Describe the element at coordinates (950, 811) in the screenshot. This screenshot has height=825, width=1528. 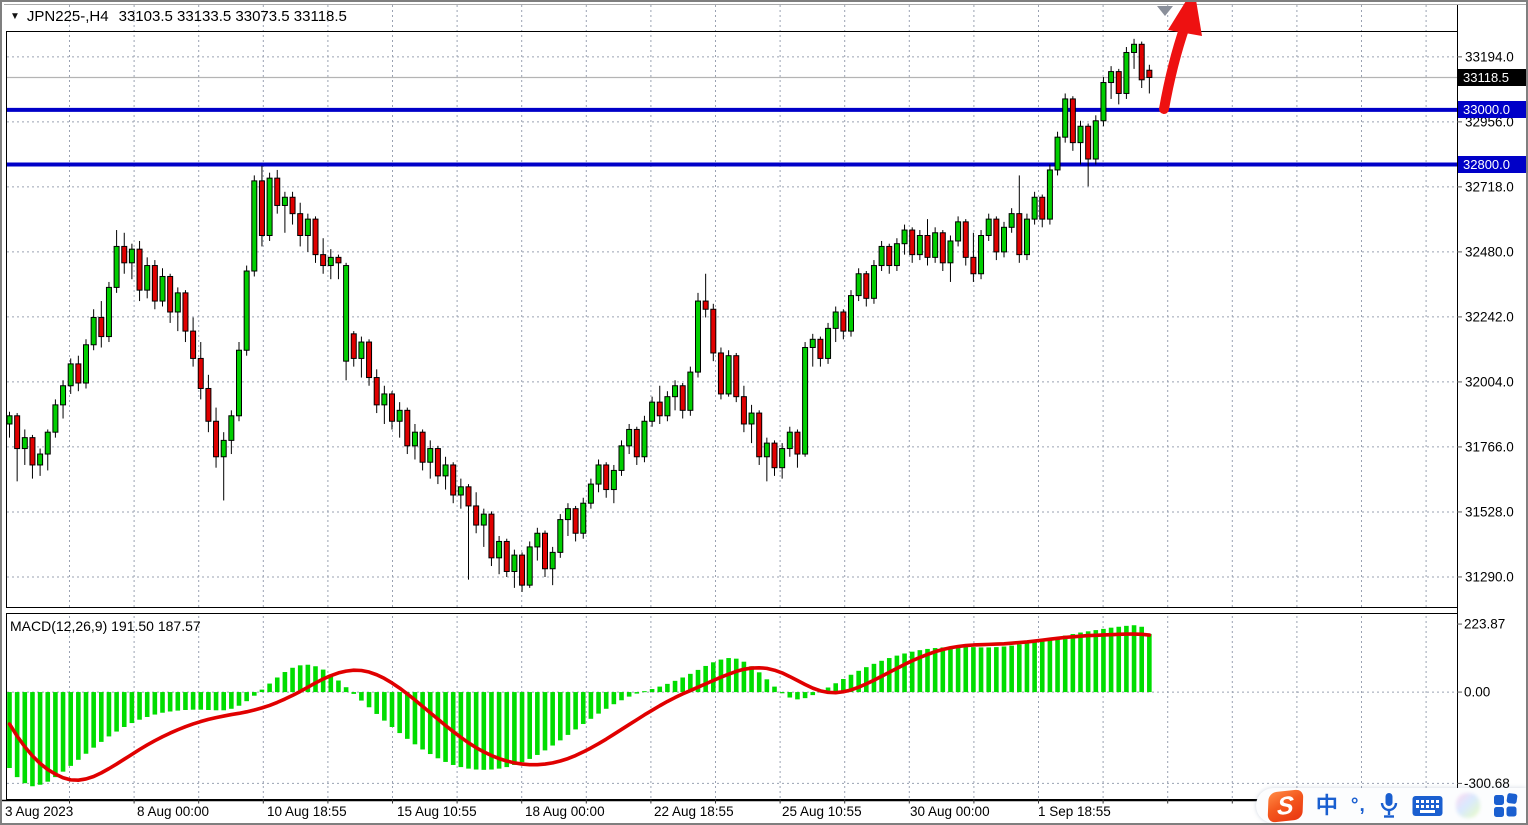
I see `svg-text: 30 Aug 00:00` at that location.